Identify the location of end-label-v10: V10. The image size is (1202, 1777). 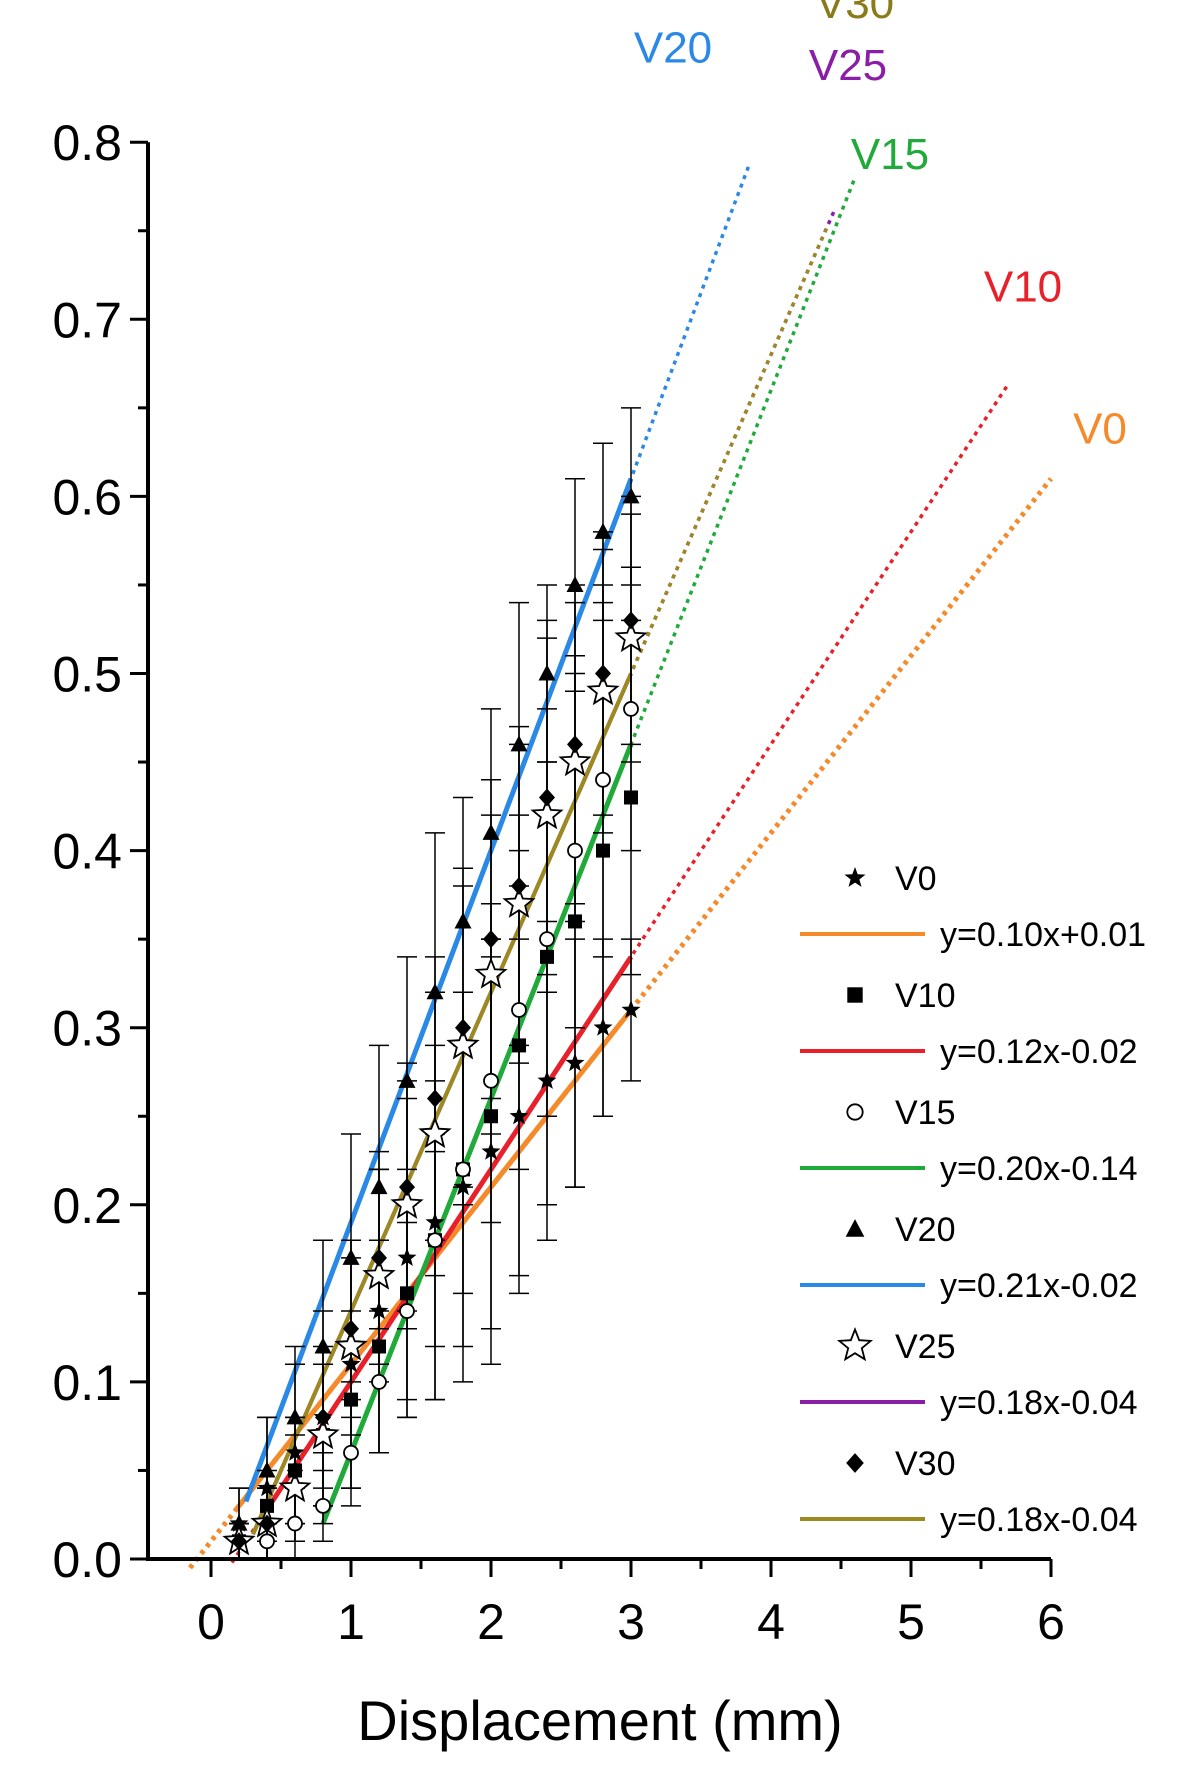
(1023, 287).